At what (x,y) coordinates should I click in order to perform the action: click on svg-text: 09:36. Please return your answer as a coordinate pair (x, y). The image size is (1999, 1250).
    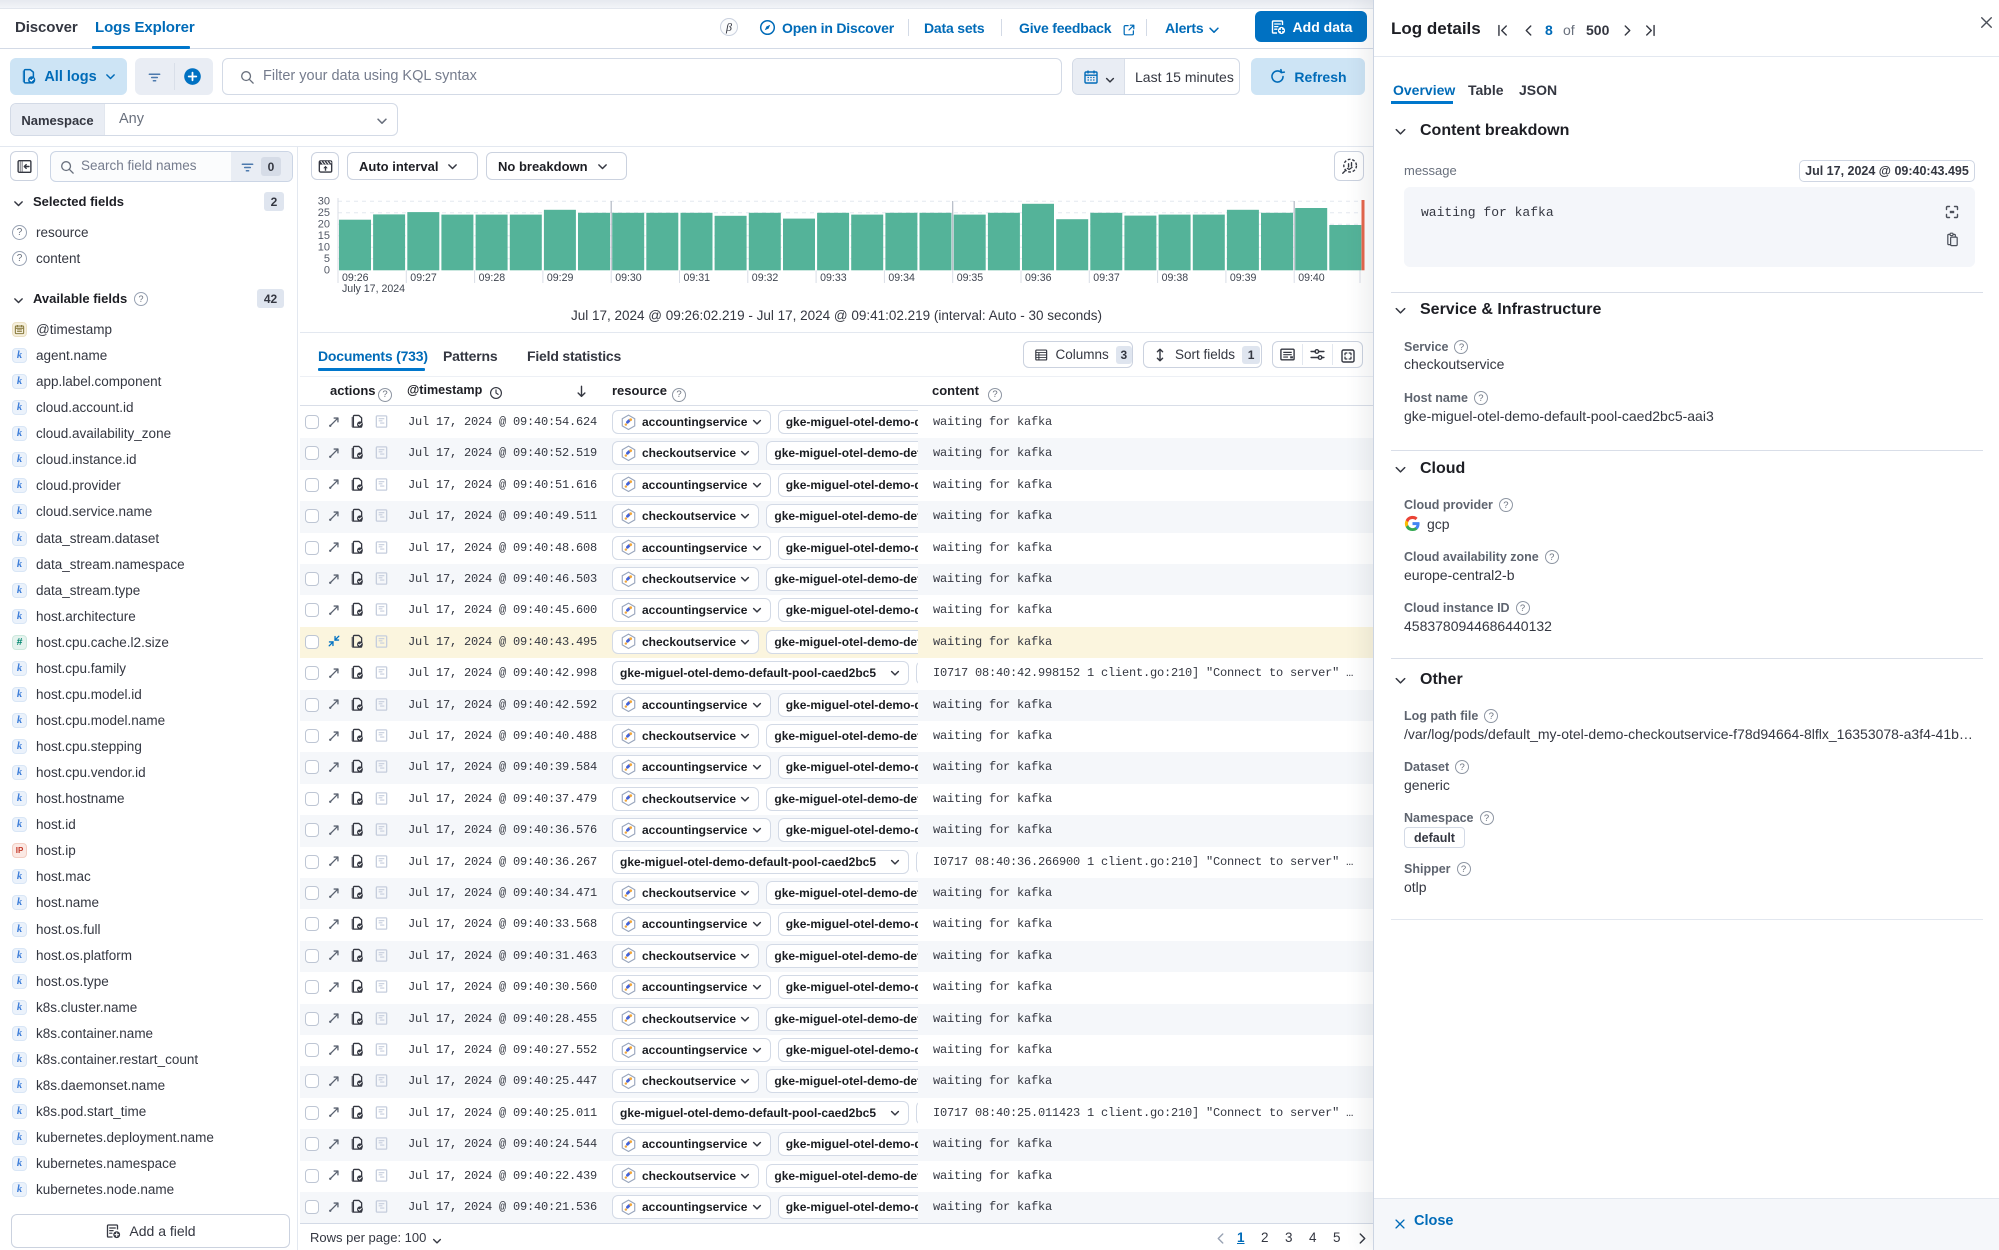
    Looking at the image, I should click on (1038, 278).